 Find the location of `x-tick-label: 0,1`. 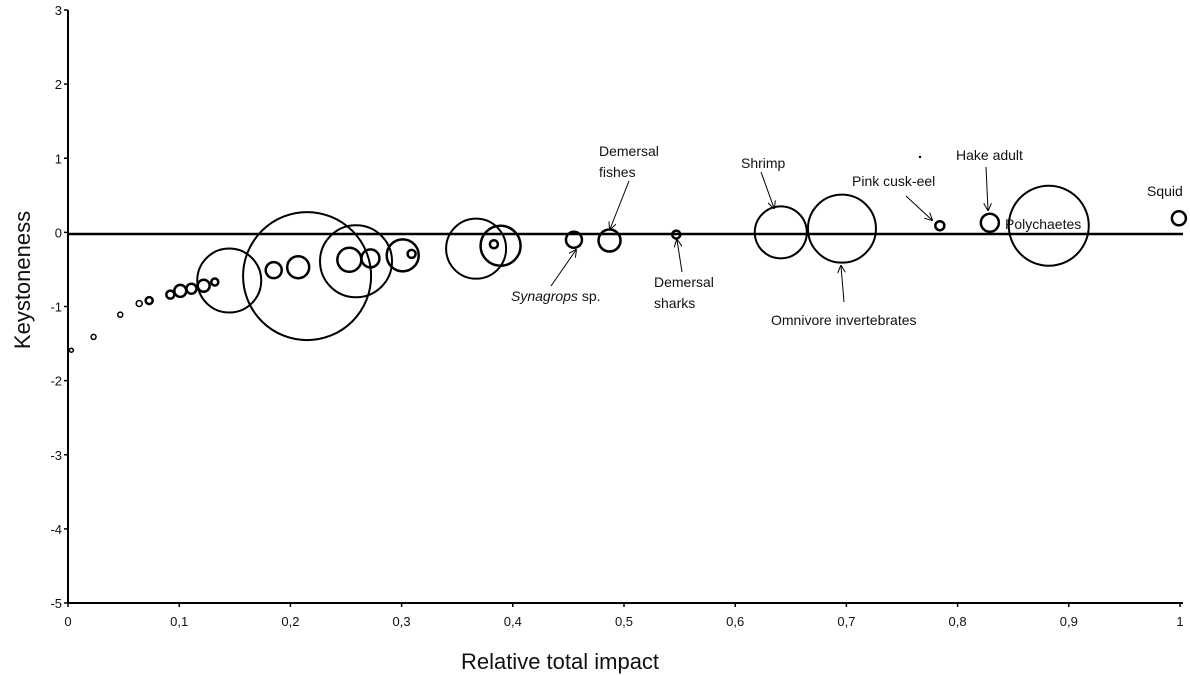

x-tick-label: 0,1 is located at coordinates (179, 621).